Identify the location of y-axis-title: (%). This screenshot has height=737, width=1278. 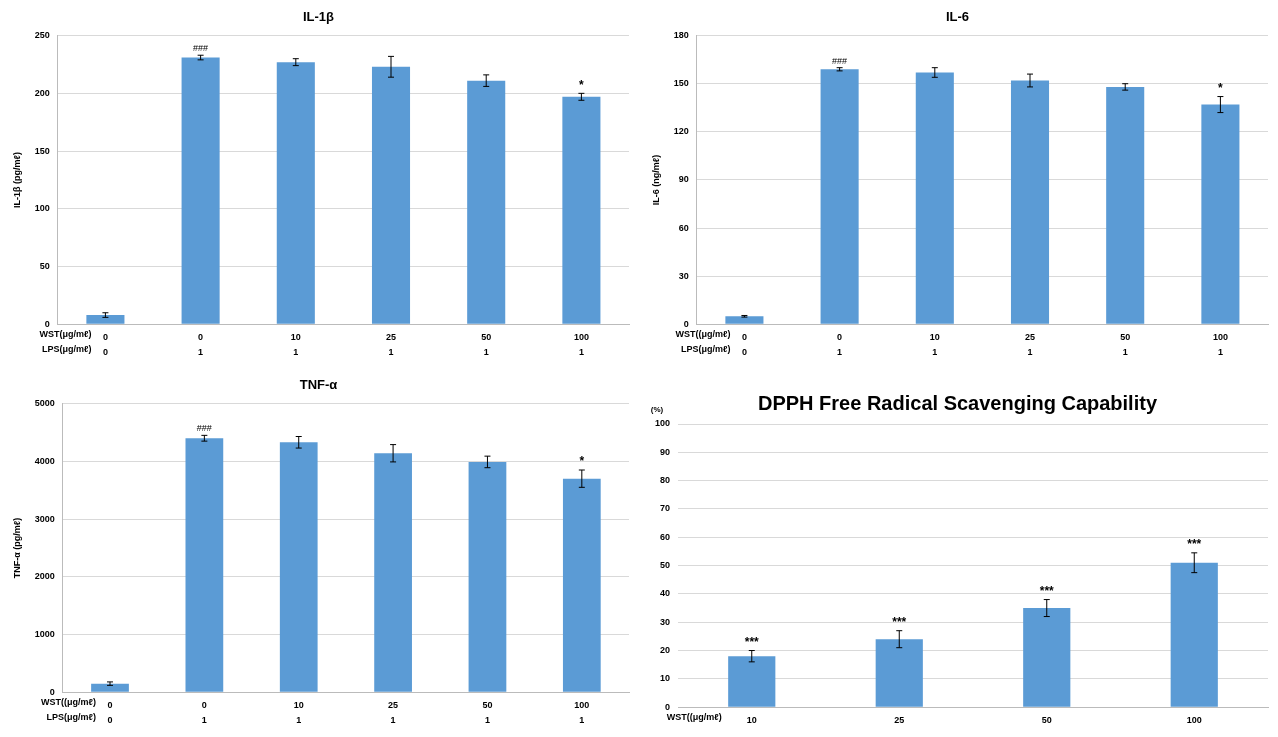
(657, 410).